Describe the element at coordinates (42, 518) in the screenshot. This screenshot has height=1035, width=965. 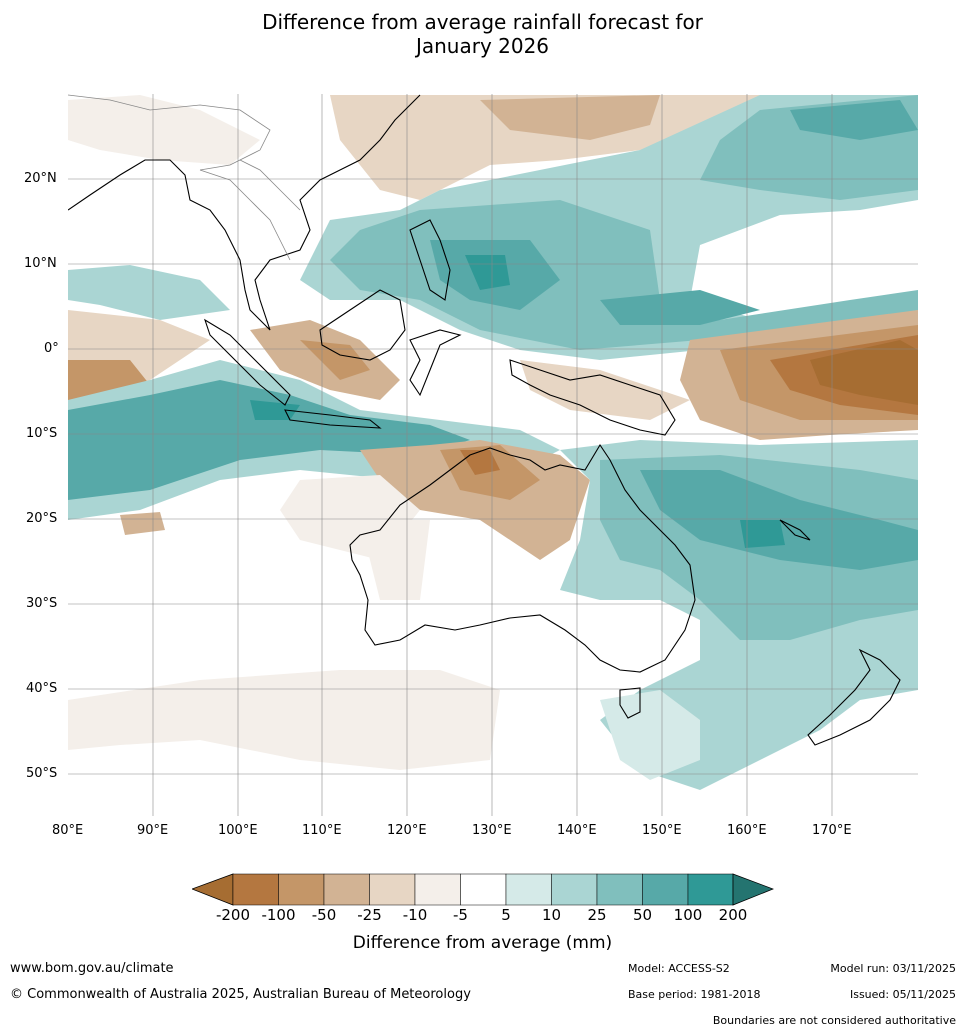
I see `lat-label-20s: 20°S` at that location.